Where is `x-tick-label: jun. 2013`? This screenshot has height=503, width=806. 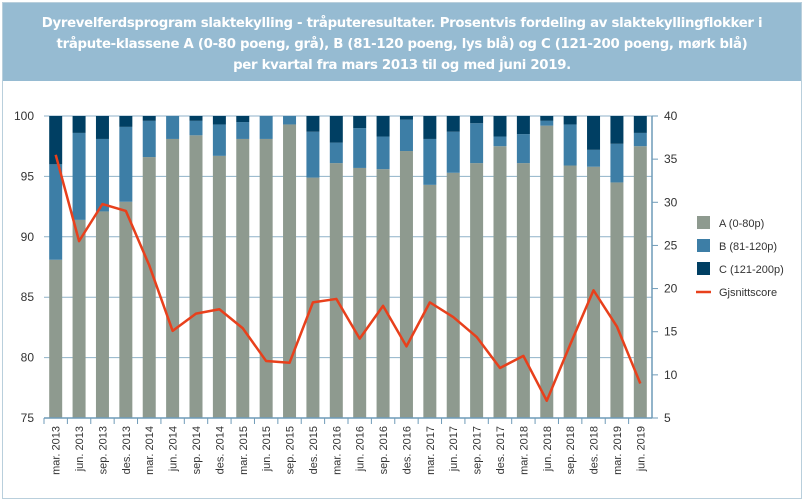 x-tick-label: jun. 2013 is located at coordinates (80, 449).